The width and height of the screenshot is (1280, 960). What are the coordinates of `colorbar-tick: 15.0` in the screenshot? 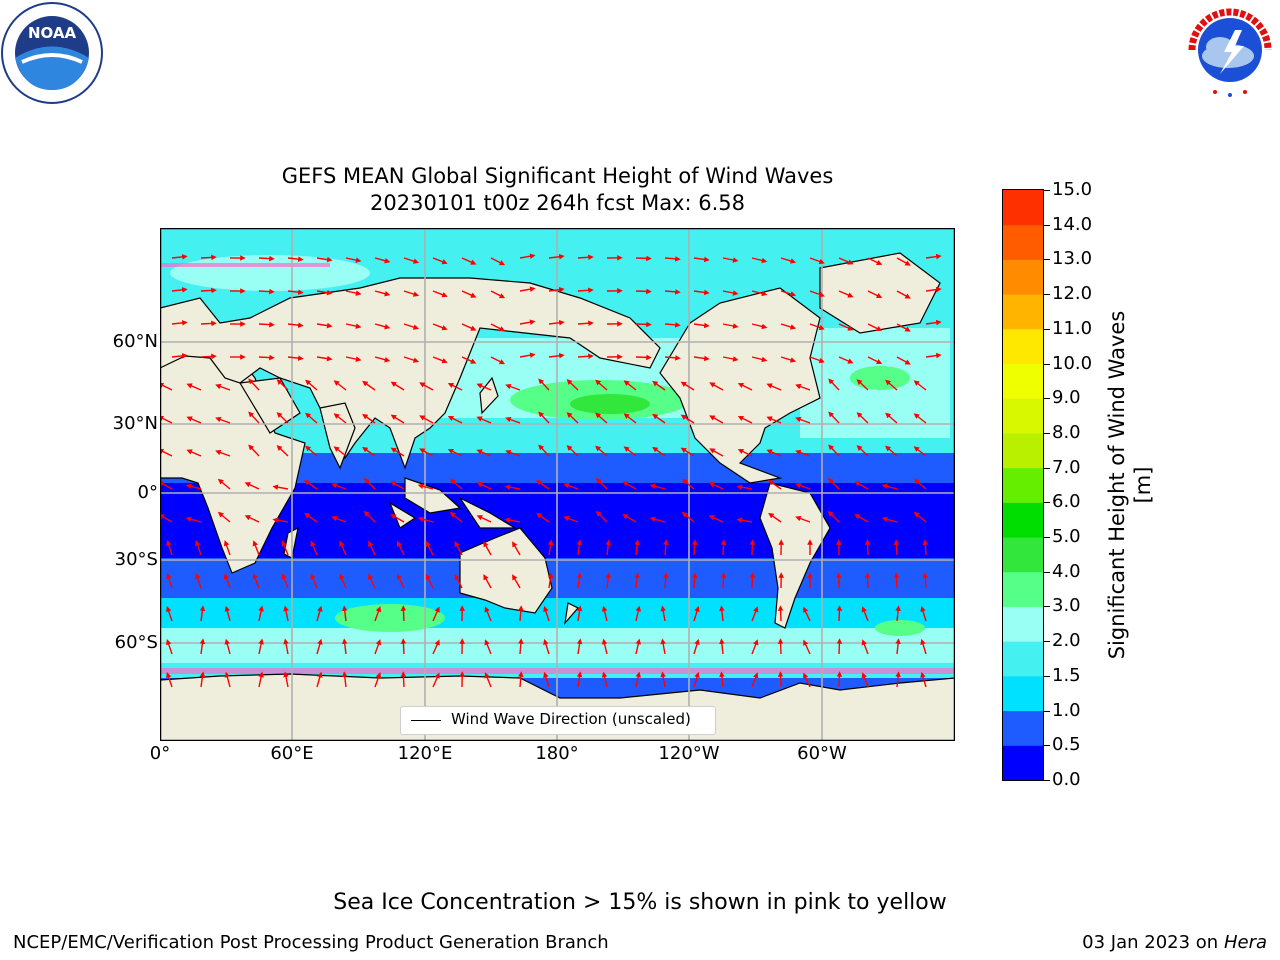 It's located at (1072, 189).